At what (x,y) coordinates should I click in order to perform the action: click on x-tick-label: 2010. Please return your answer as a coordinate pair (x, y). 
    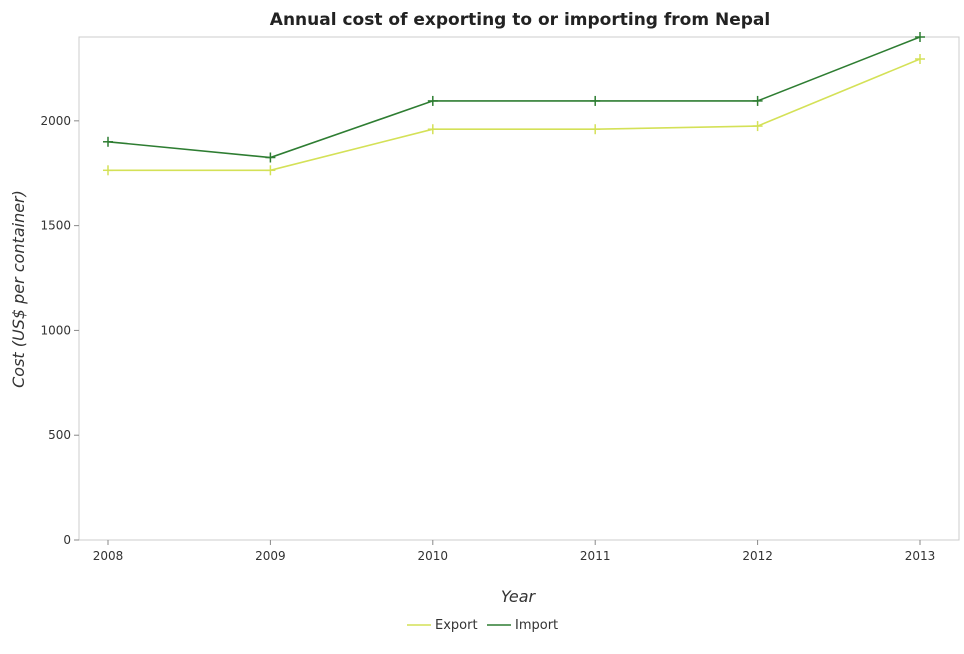
    Looking at the image, I should click on (433, 556).